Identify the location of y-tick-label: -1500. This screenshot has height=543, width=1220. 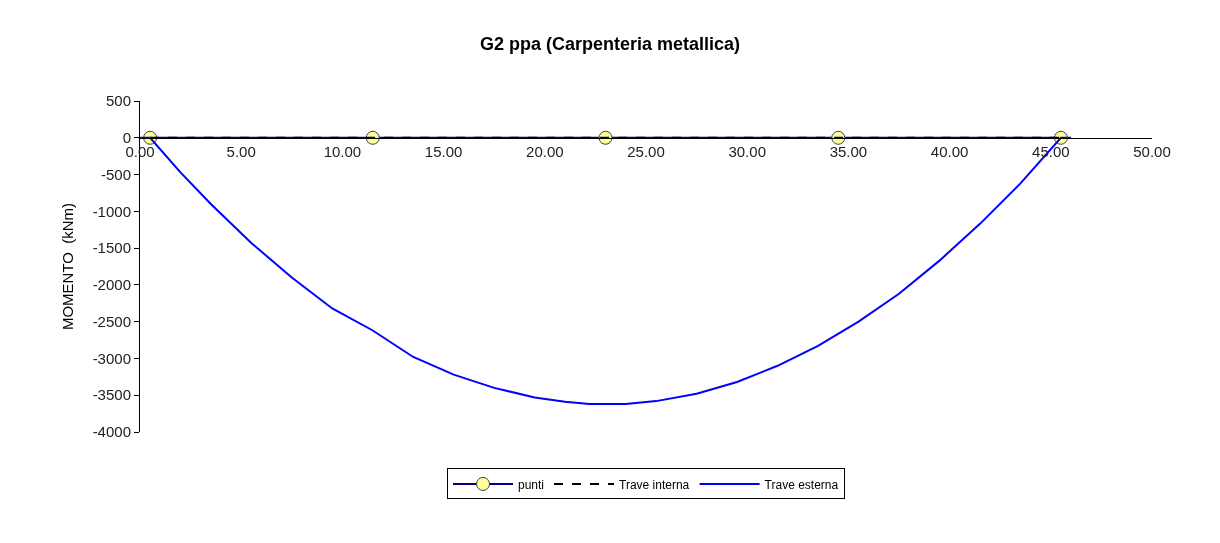
(111, 248).